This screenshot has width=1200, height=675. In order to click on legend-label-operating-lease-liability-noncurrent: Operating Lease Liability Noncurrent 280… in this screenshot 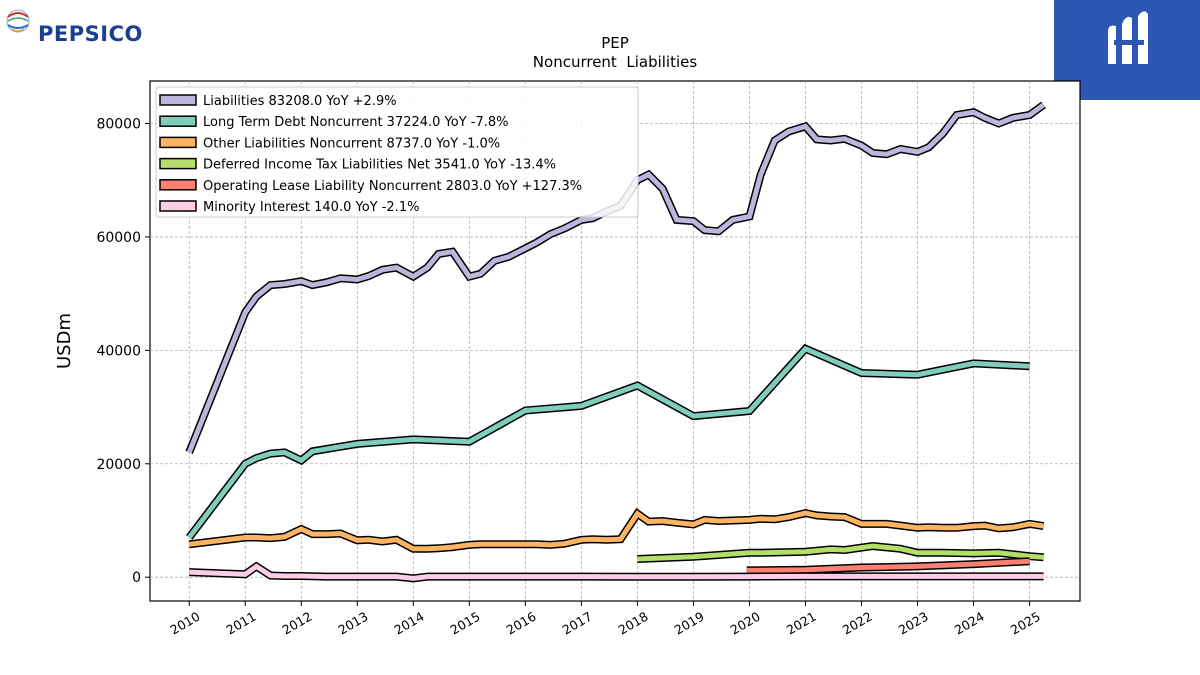, I will do `click(392, 186)`.